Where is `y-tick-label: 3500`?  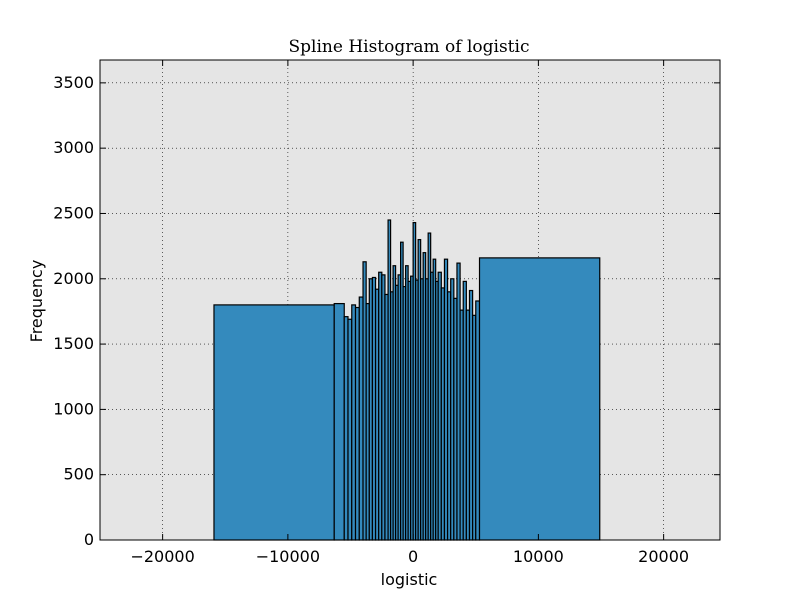
y-tick-label: 3500 is located at coordinates (73, 82).